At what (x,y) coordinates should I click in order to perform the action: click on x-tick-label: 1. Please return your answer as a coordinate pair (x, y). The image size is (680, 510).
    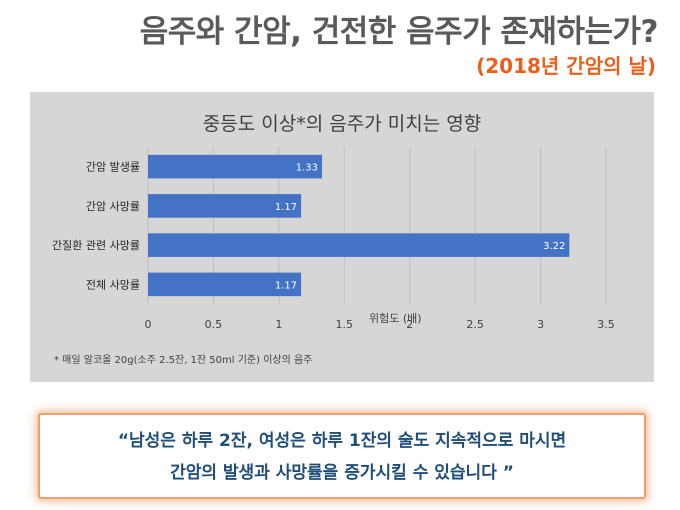
    Looking at the image, I should click on (278, 324).